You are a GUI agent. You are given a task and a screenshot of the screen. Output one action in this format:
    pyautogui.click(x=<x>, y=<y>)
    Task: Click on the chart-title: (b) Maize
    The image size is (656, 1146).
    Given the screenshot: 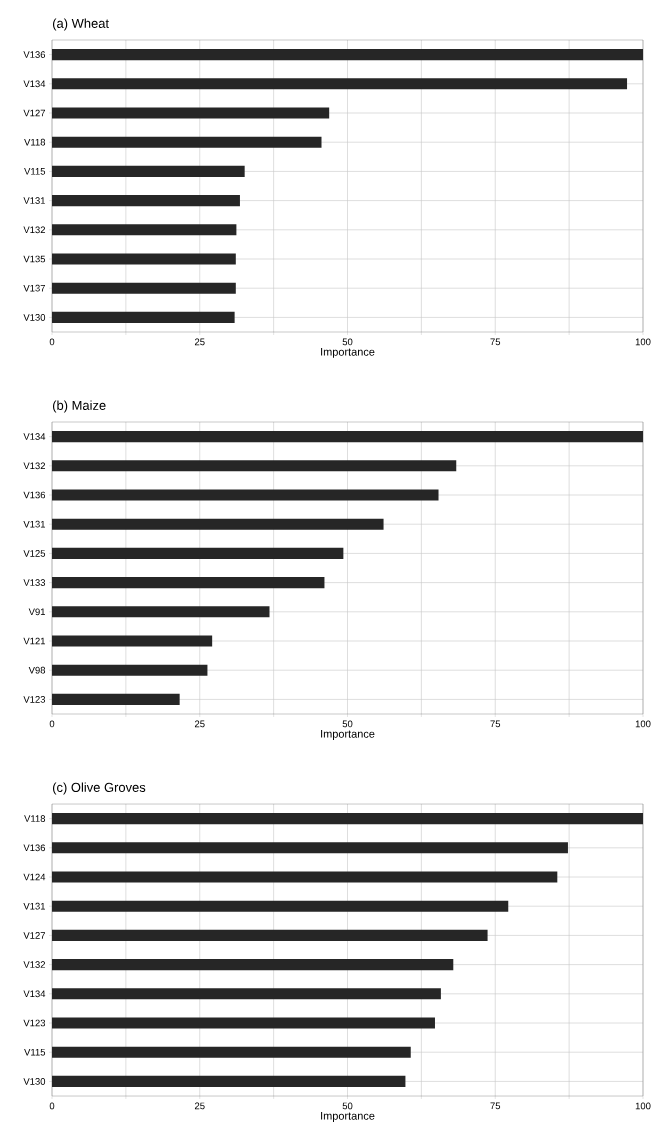 What is the action you would take?
    pyautogui.click(x=79, y=406)
    